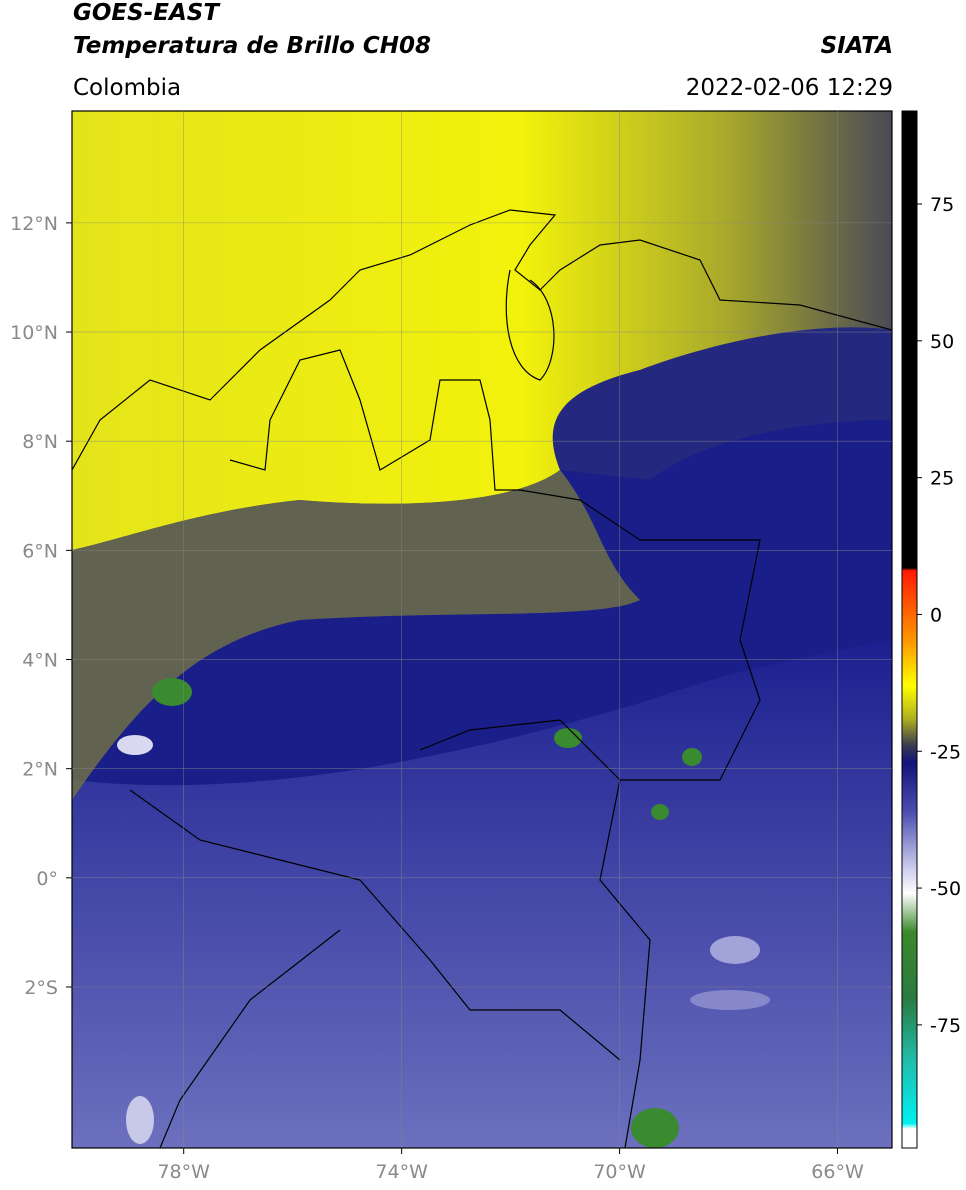  I want to click on y-tick-label: 2°N, so click(40, 770).